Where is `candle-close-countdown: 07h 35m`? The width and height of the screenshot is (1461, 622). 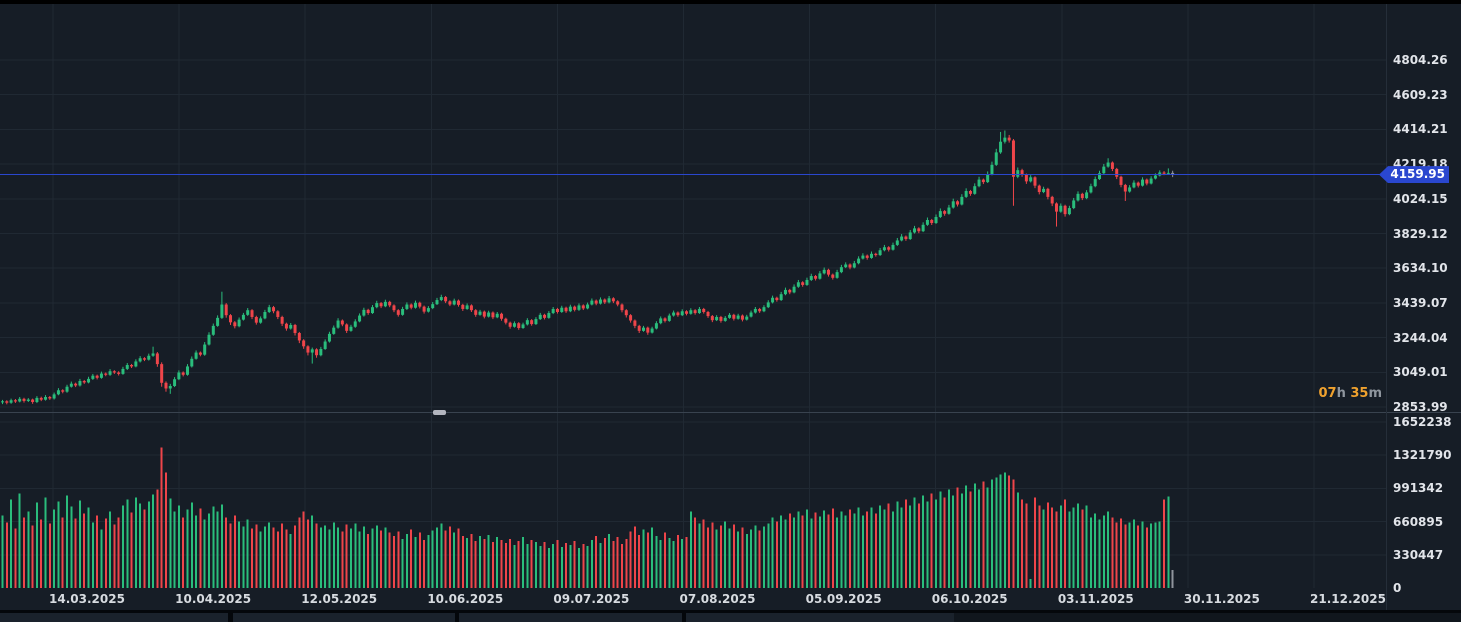
candle-close-countdown: 07h 35m is located at coordinates (1350, 394).